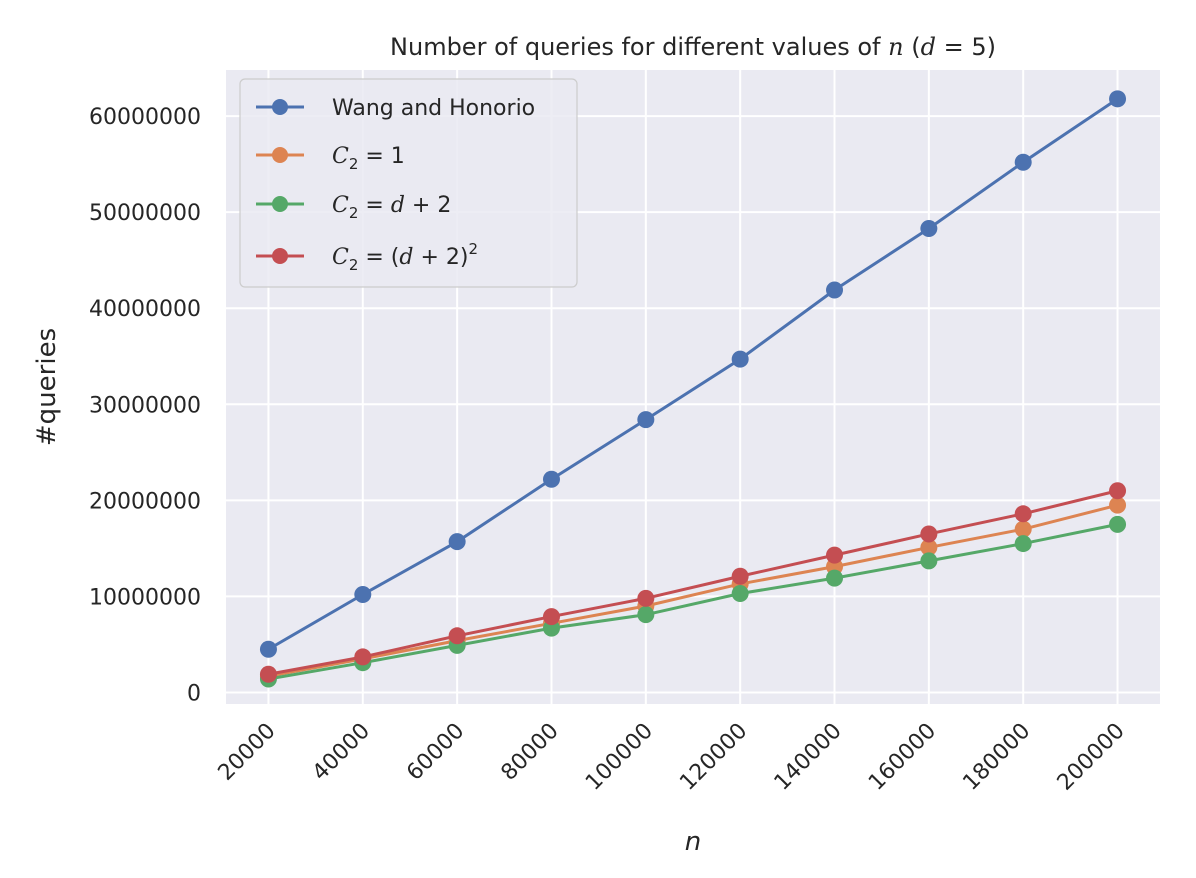 The image size is (1196, 878). I want to click on y-axis-label: #queries, so click(47, 387).